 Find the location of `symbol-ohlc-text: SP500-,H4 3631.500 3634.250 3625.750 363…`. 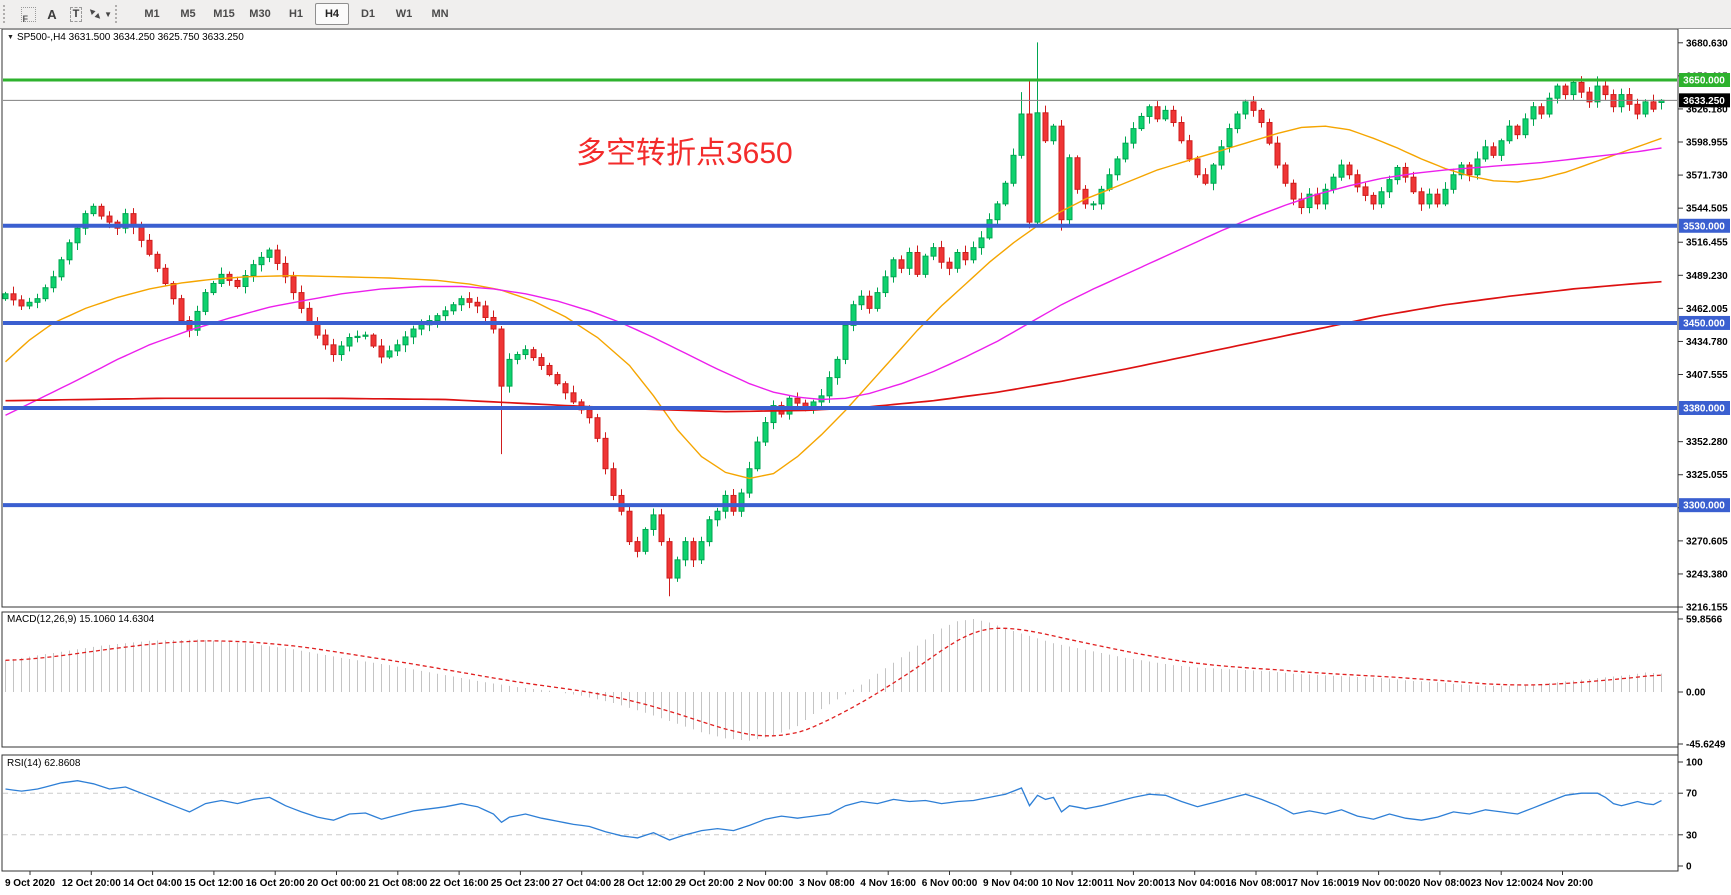

symbol-ohlc-text: SP500-,H4 3631.500 3634.250 3625.750 363… is located at coordinates (130, 37).